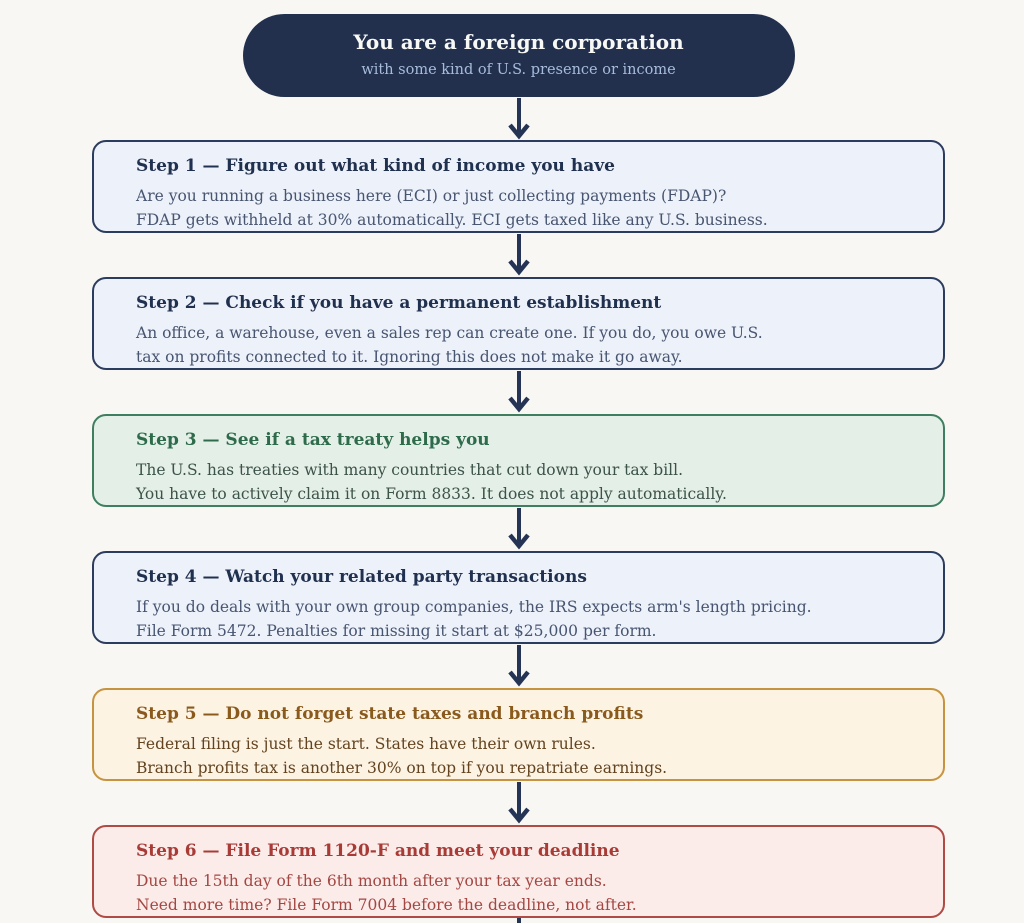 The height and width of the screenshot is (923, 1024). Describe the element at coordinates (313, 440) in the screenshot. I see `step-3-title: Step 3 — See if a tax treaty helps you` at that location.